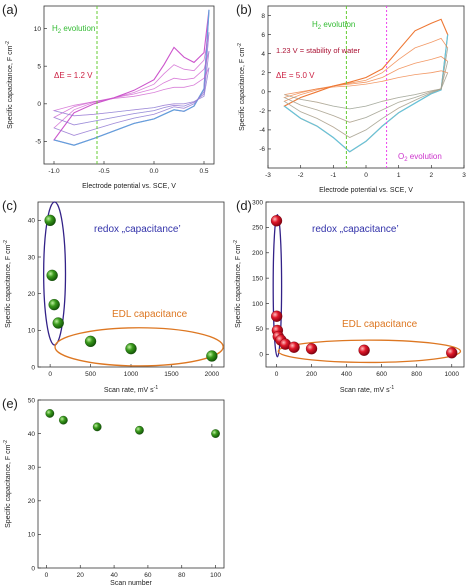 This screenshot has width=474, height=588. I want to click on x-tick-label: -1, so click(333, 175).